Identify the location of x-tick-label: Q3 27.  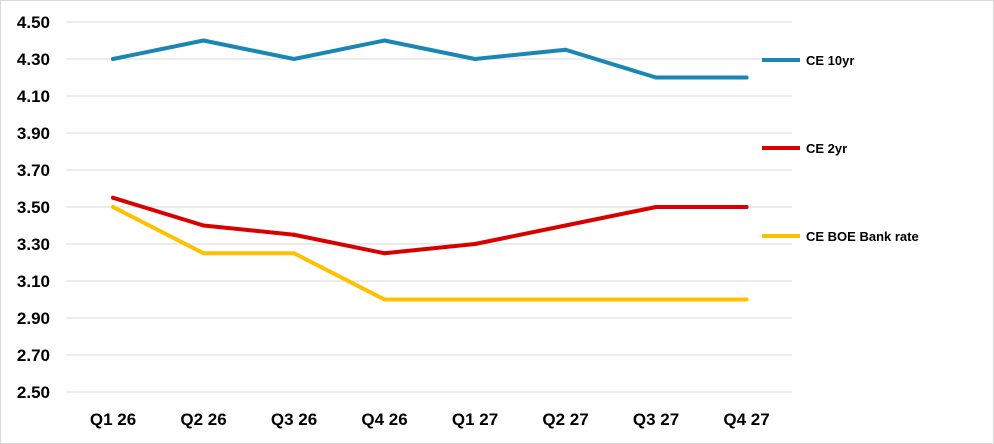
(656, 419).